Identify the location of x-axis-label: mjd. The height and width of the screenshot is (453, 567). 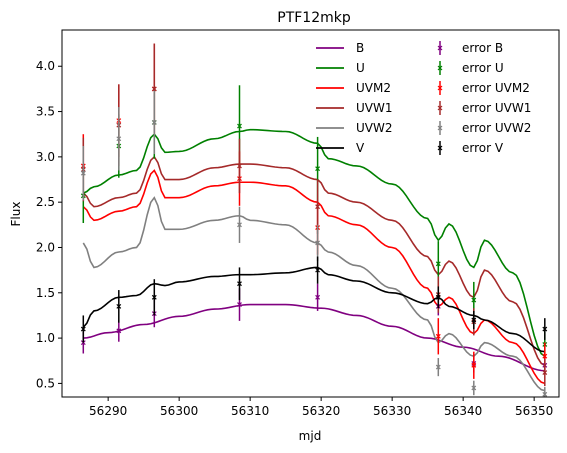
(310, 436).